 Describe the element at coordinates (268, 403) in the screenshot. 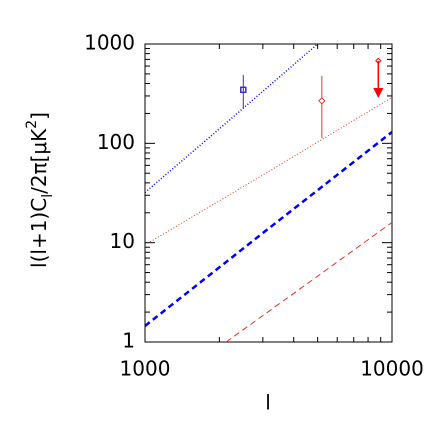

I see `x-axis-label: l` at that location.